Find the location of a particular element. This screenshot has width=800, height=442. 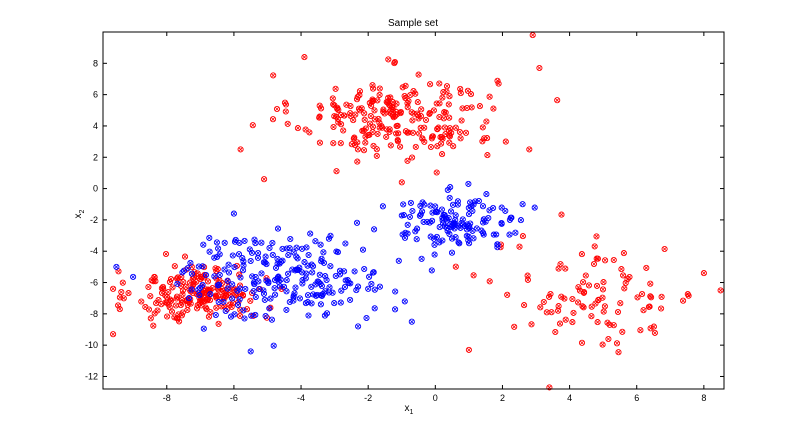

y-tick-label: -6 is located at coordinates (94, 283).